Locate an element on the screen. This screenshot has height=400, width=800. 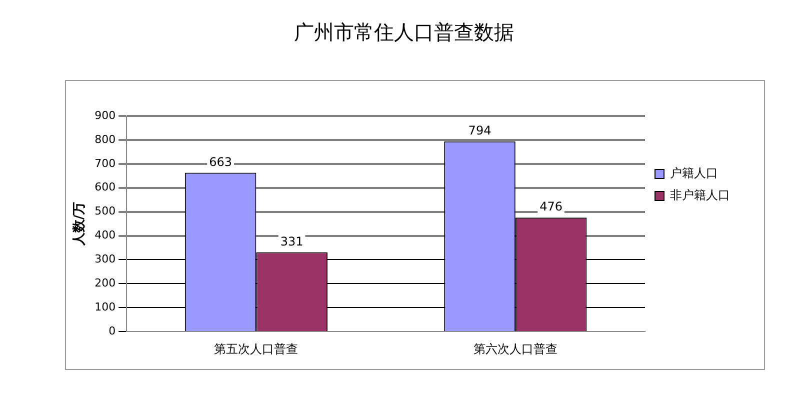
y-tick-label: 600 is located at coordinates (105, 187).